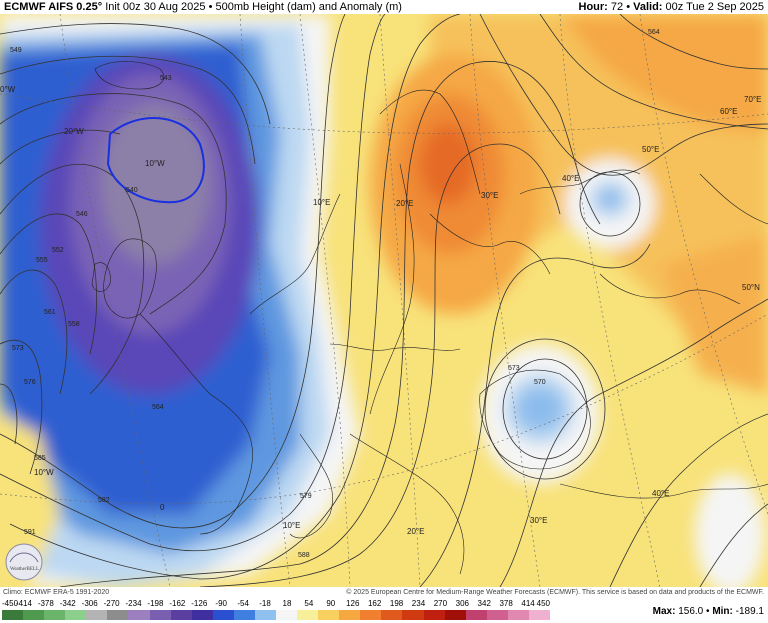 This screenshot has height=623, width=768. What do you see at coordinates (514, 368) in the screenshot?
I see `contour-value: 573` at bounding box center [514, 368].